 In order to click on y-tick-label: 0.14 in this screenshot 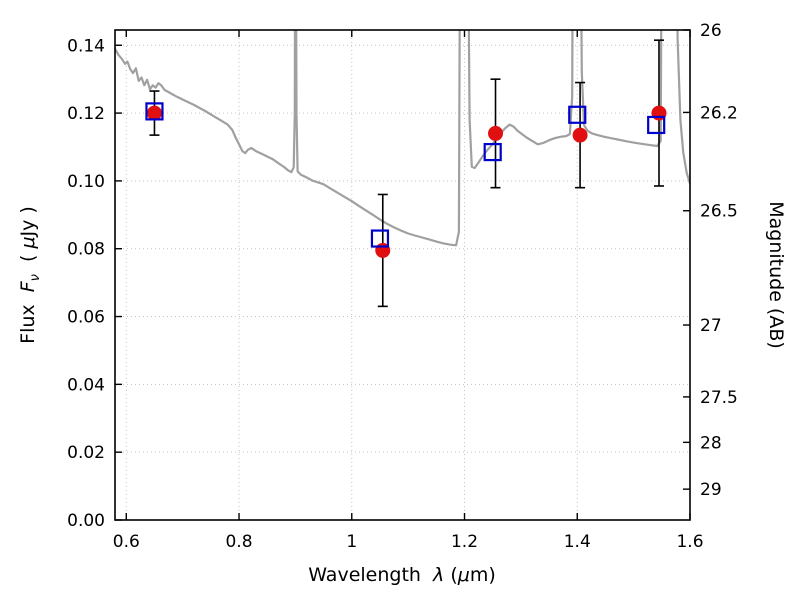, I will do `click(86, 46)`.